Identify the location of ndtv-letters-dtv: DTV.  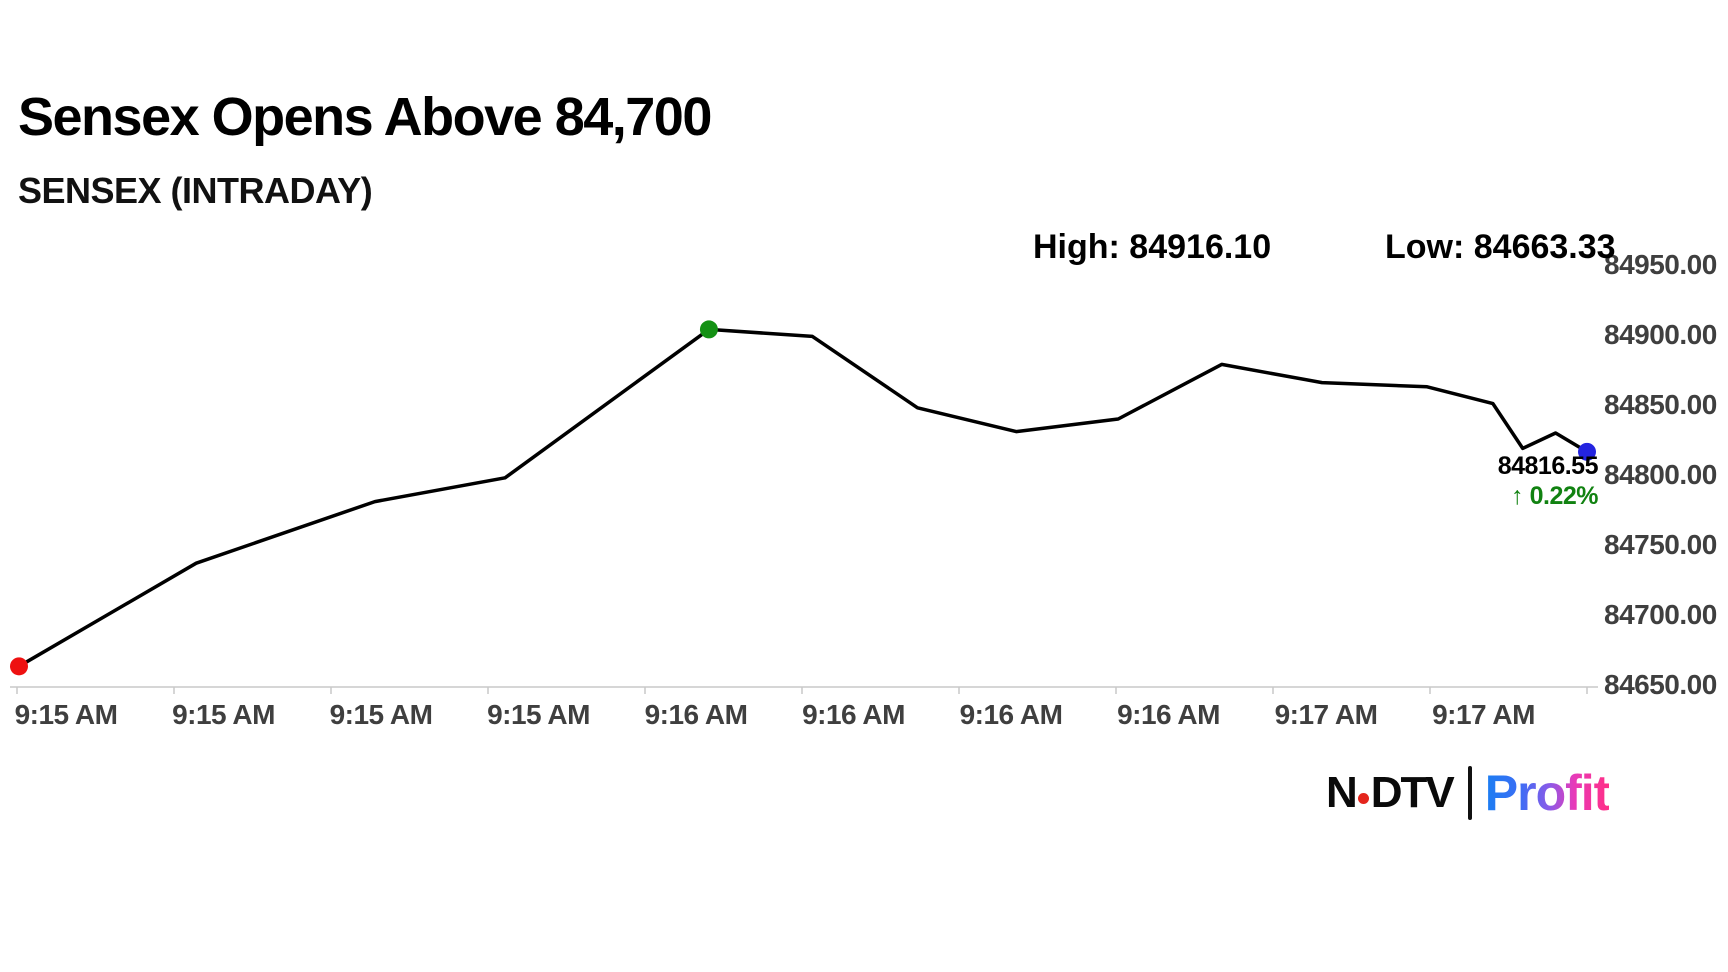
(1412, 792).